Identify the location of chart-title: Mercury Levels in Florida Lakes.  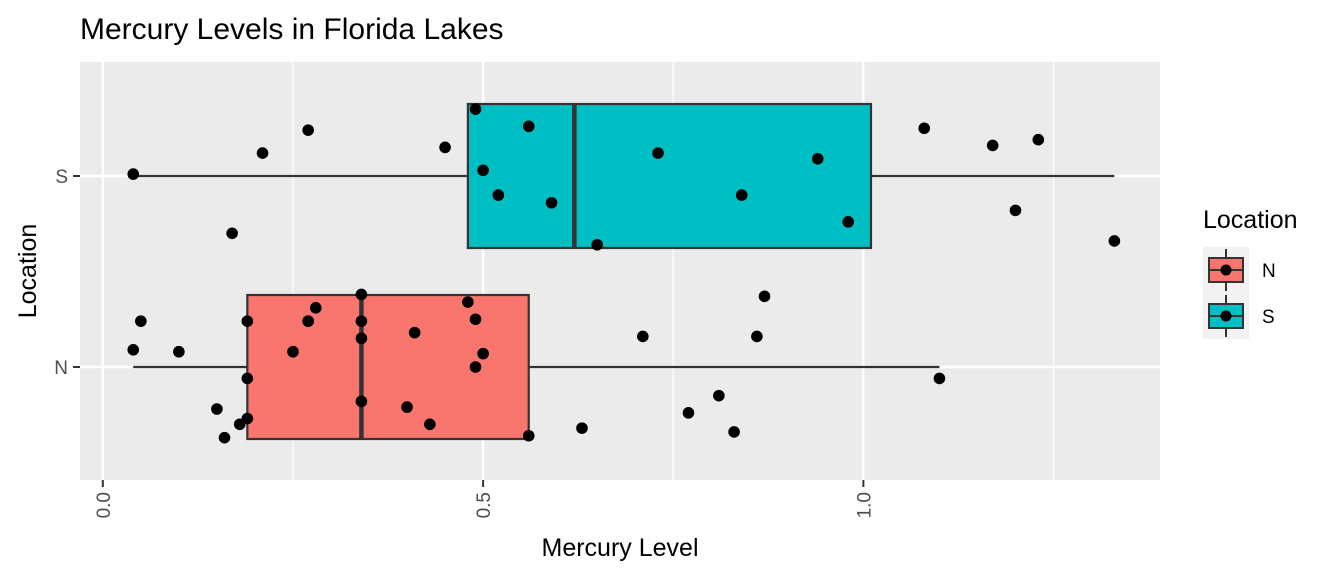
(292, 29).